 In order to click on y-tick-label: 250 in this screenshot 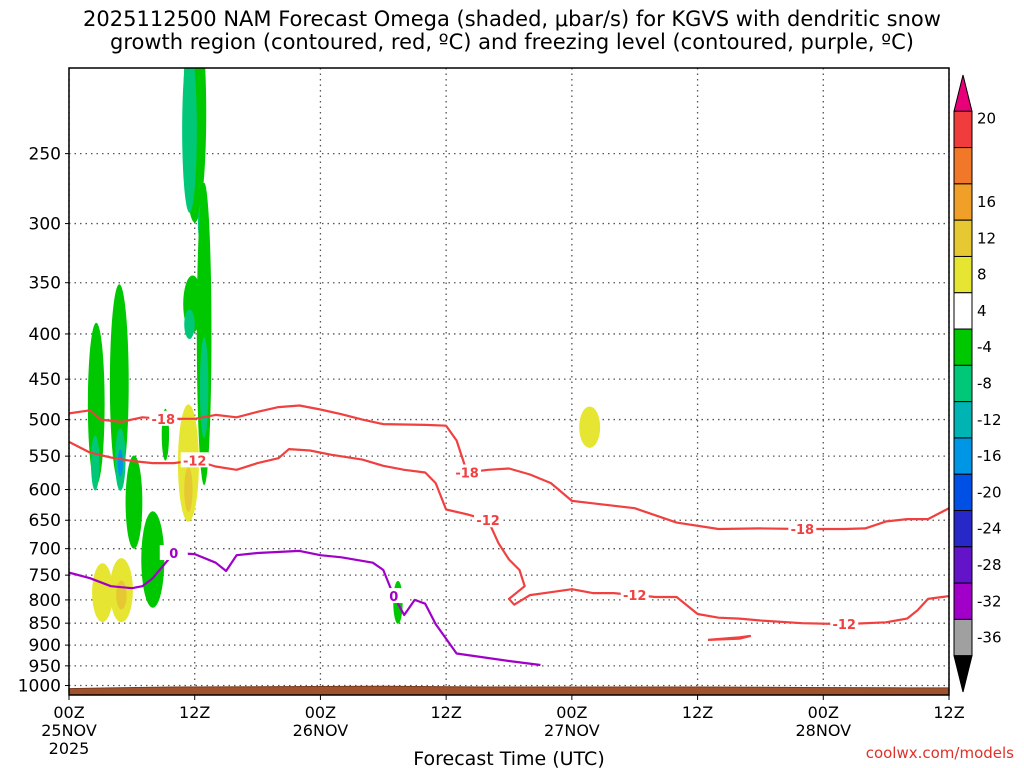, I will do `click(45, 155)`.